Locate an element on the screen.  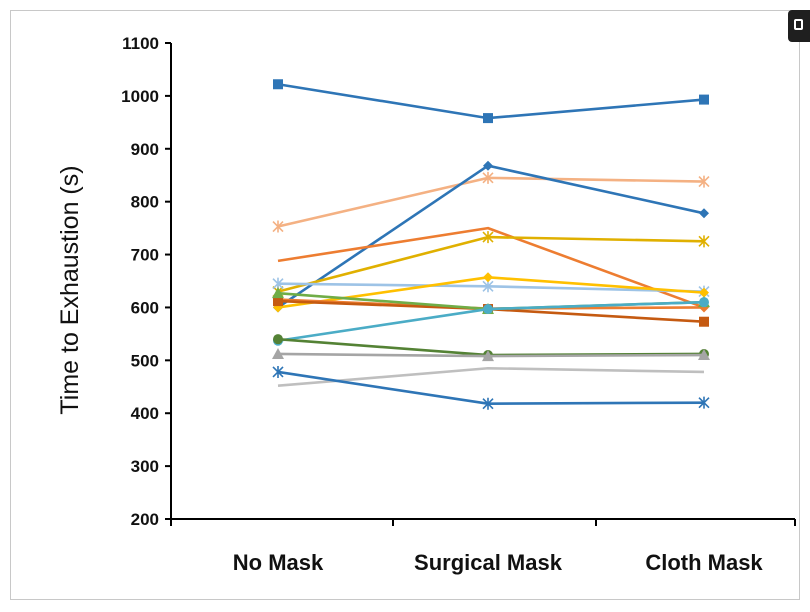
y-tick-label: 900 is located at coordinates (145, 149).